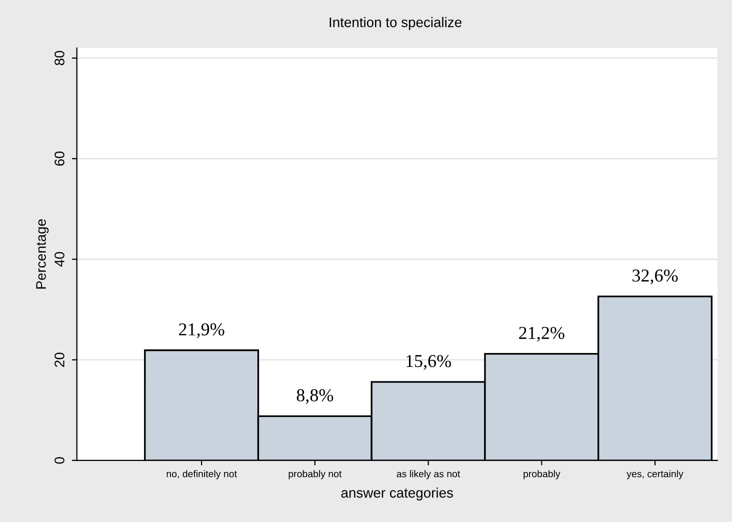  Describe the element at coordinates (541, 334) in the screenshot. I see `data-label: 21,2%` at that location.